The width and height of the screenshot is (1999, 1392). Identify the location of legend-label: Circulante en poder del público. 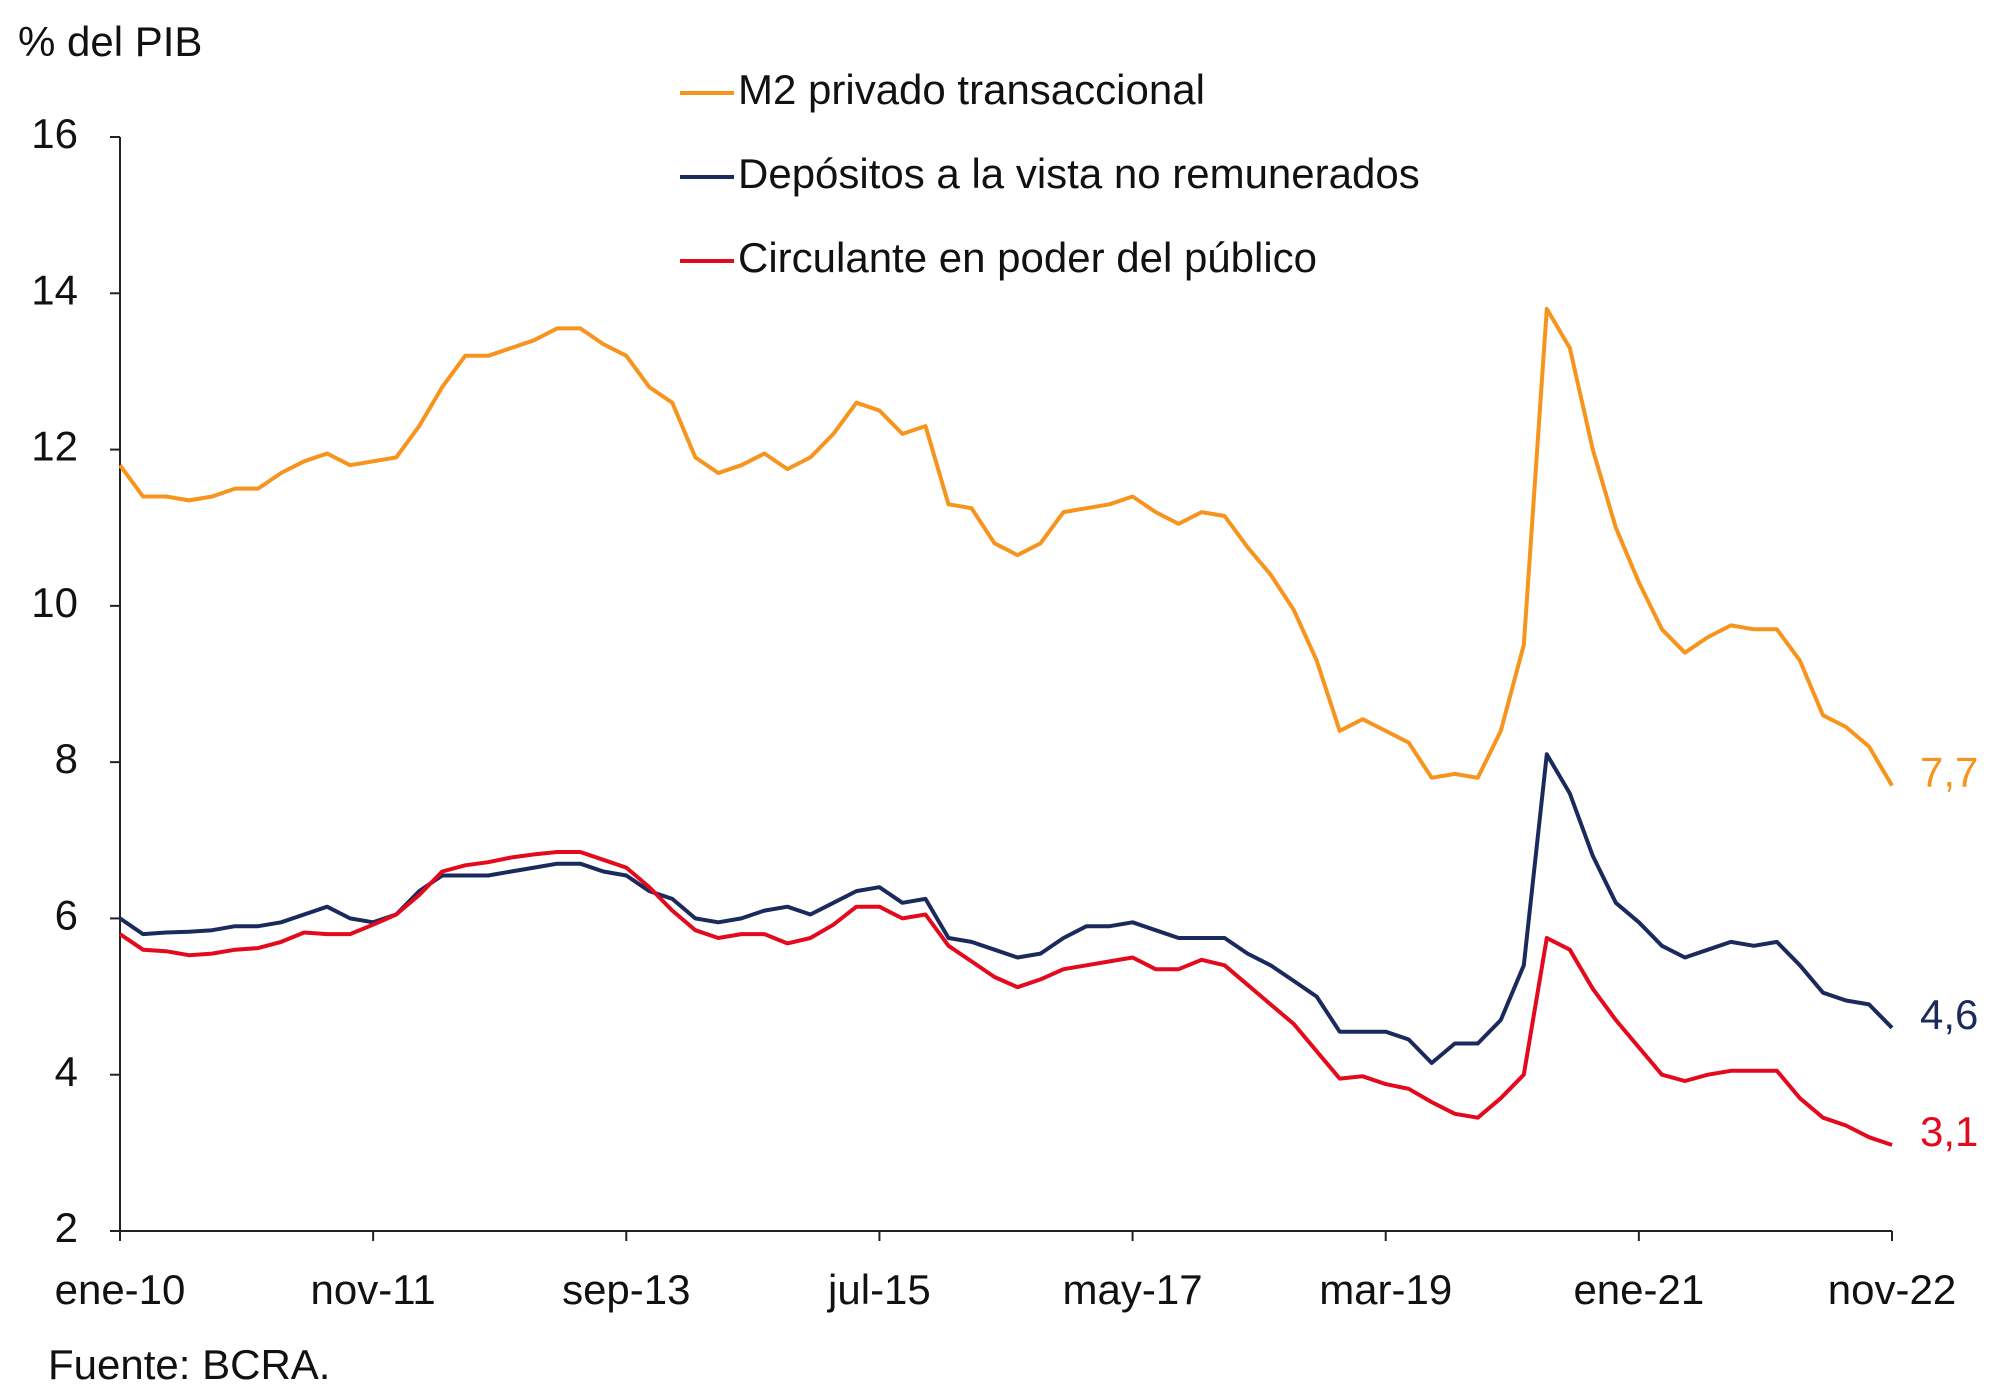
(1027, 257).